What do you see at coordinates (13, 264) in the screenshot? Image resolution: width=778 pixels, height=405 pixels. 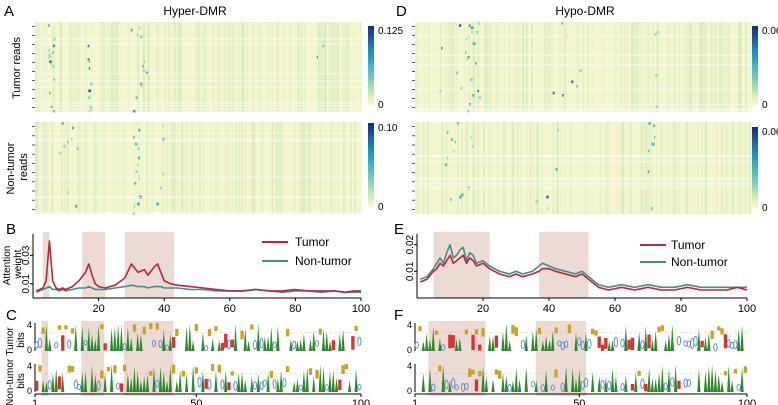 I see `attention-ylabel: Attention weight` at bounding box center [13, 264].